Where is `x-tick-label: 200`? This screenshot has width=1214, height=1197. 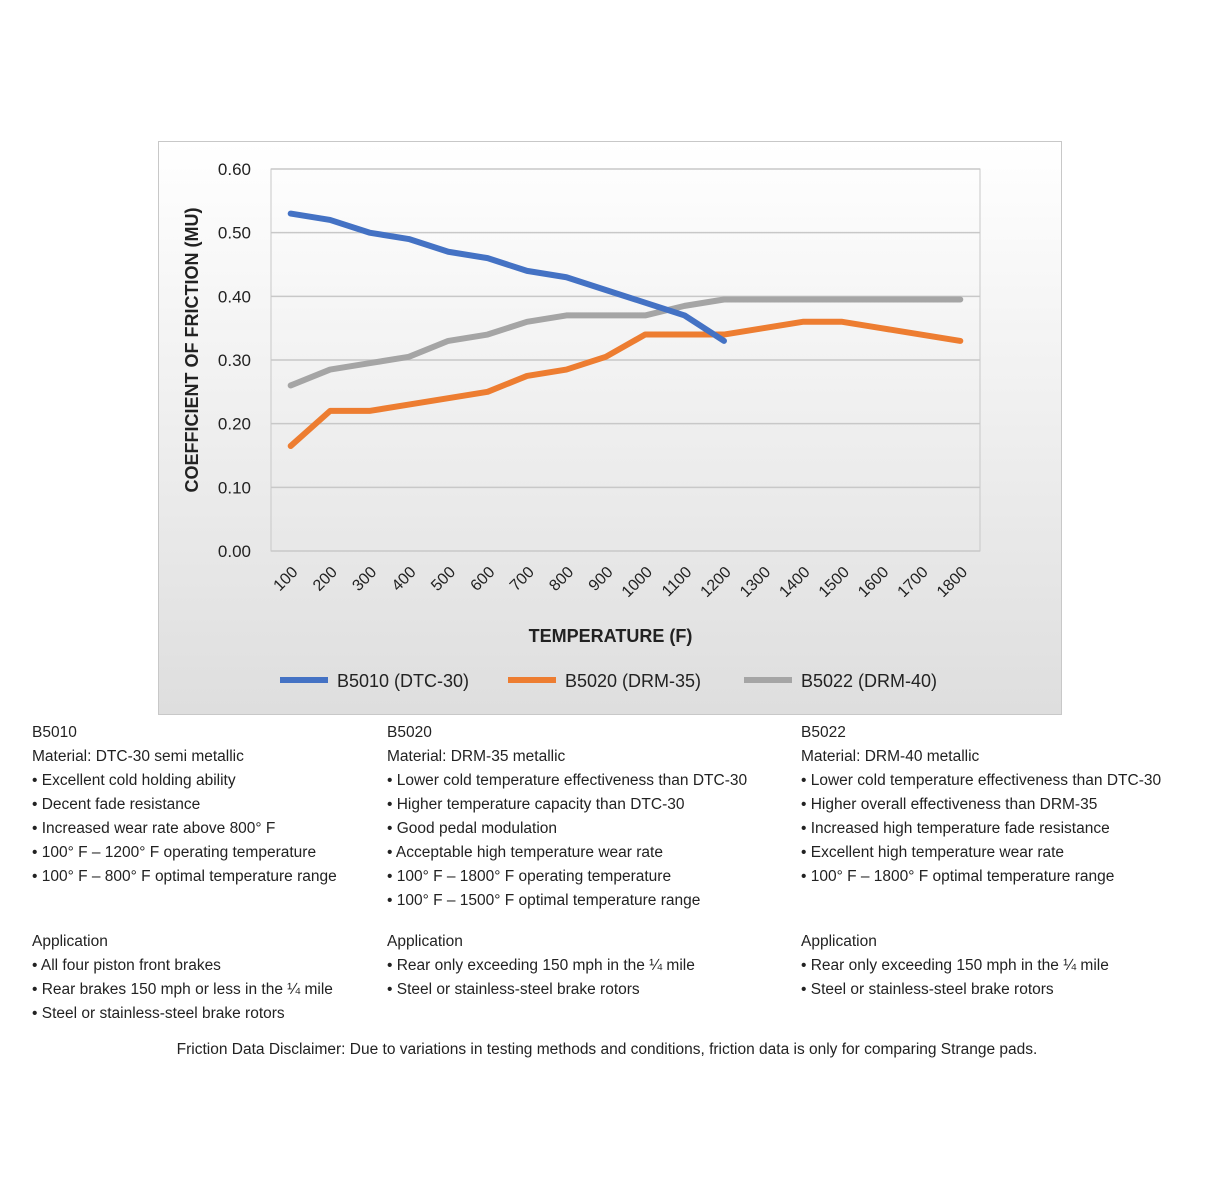 x-tick-label: 200 is located at coordinates (325, 579).